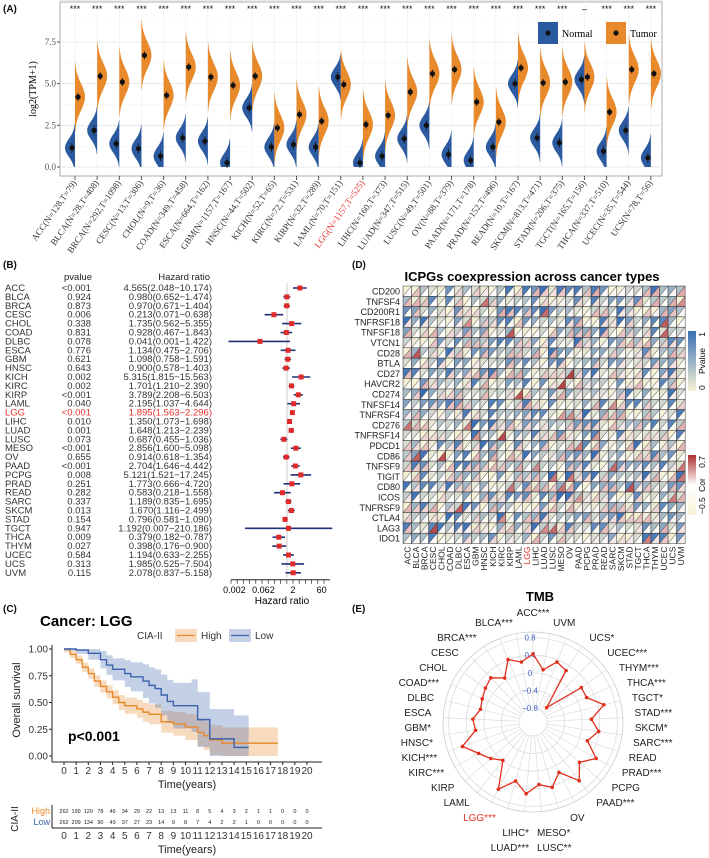 Image resolution: width=709 pixels, height=858 pixels. What do you see at coordinates (185, 823) in the screenshot?
I see `risk-count: 8` at bounding box center [185, 823].